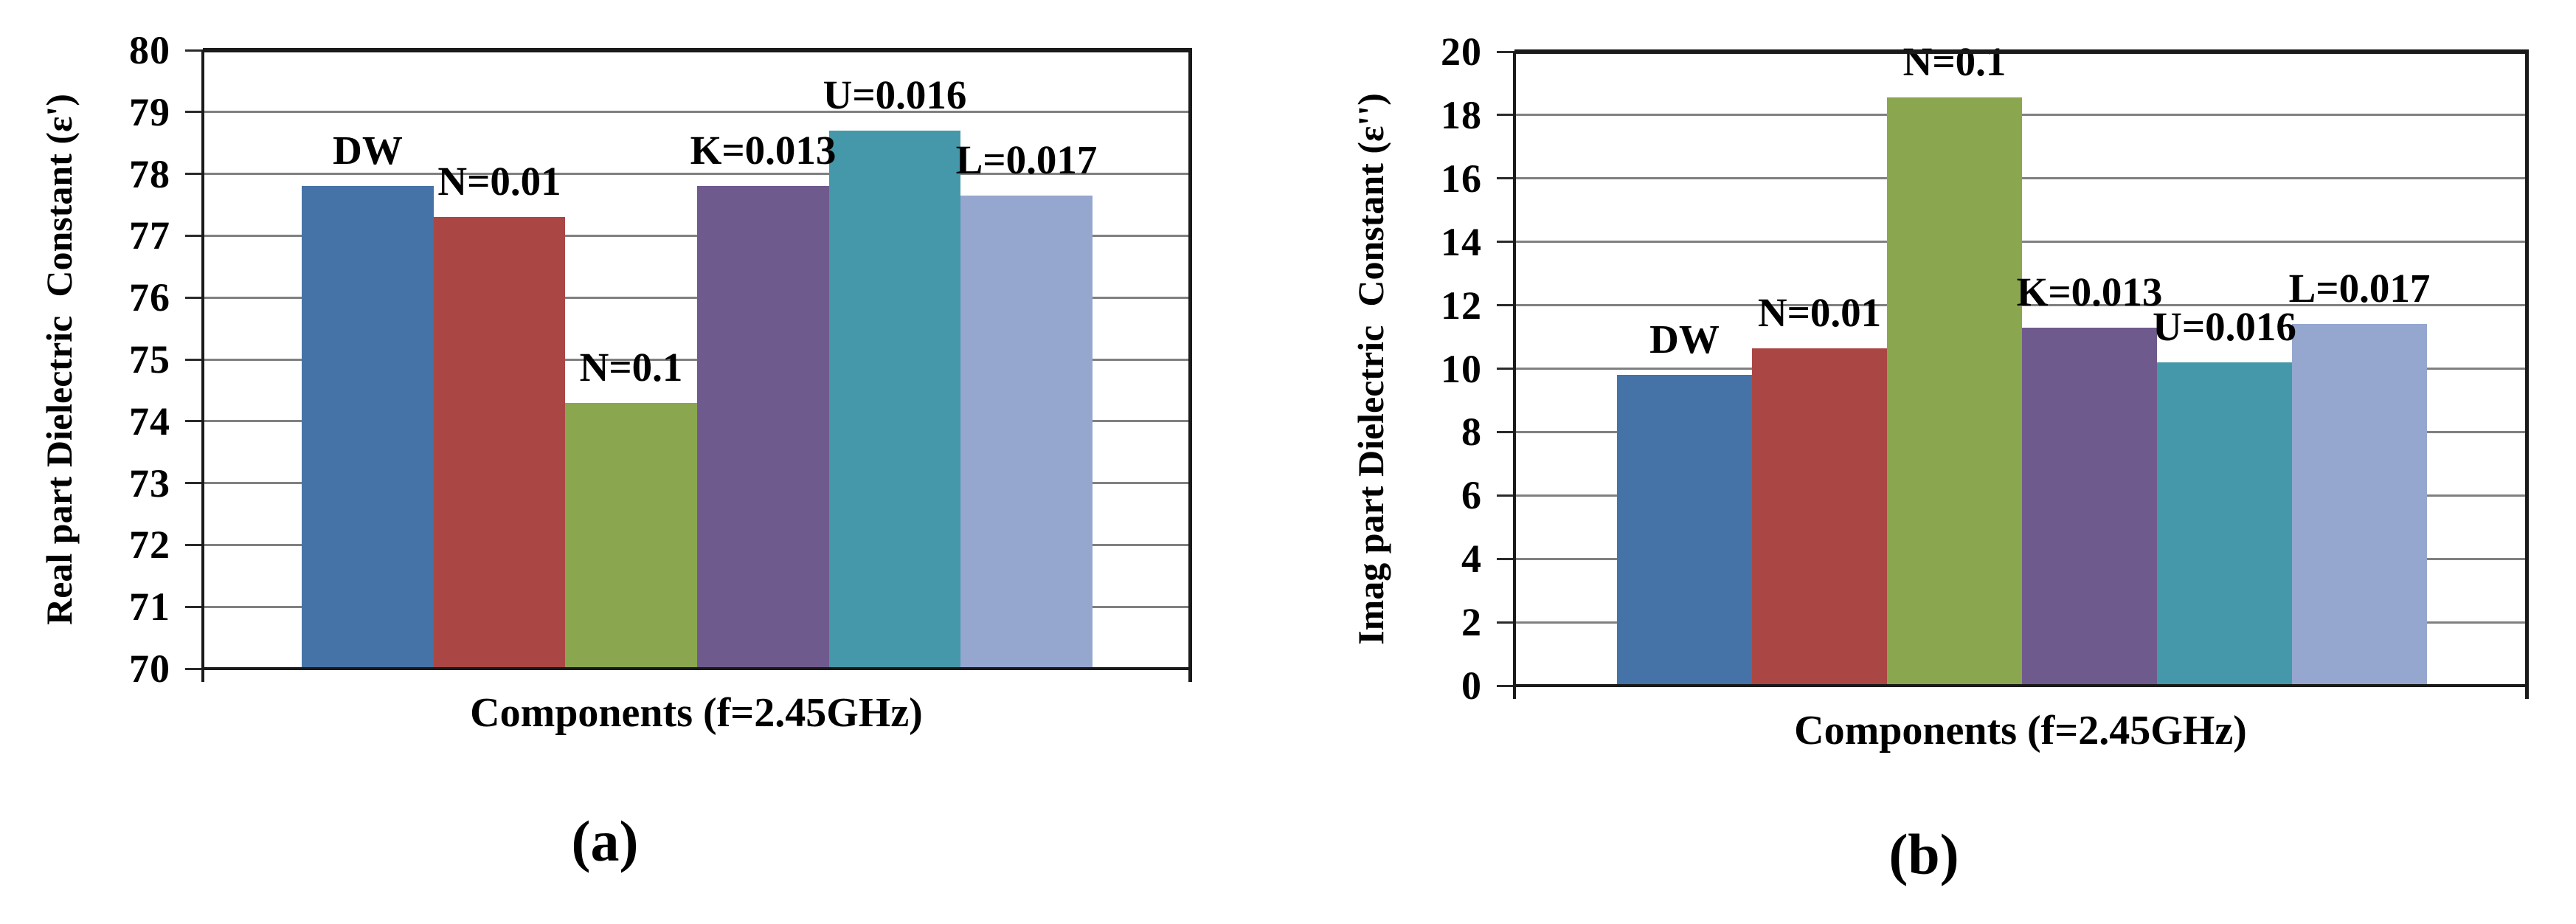  Describe the element at coordinates (1462, 52) in the screenshot. I see `y-tick-label: 20` at that location.